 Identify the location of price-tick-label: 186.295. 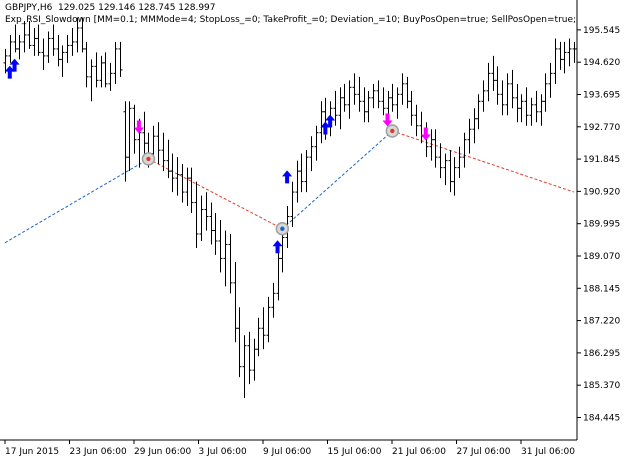
(601, 354).